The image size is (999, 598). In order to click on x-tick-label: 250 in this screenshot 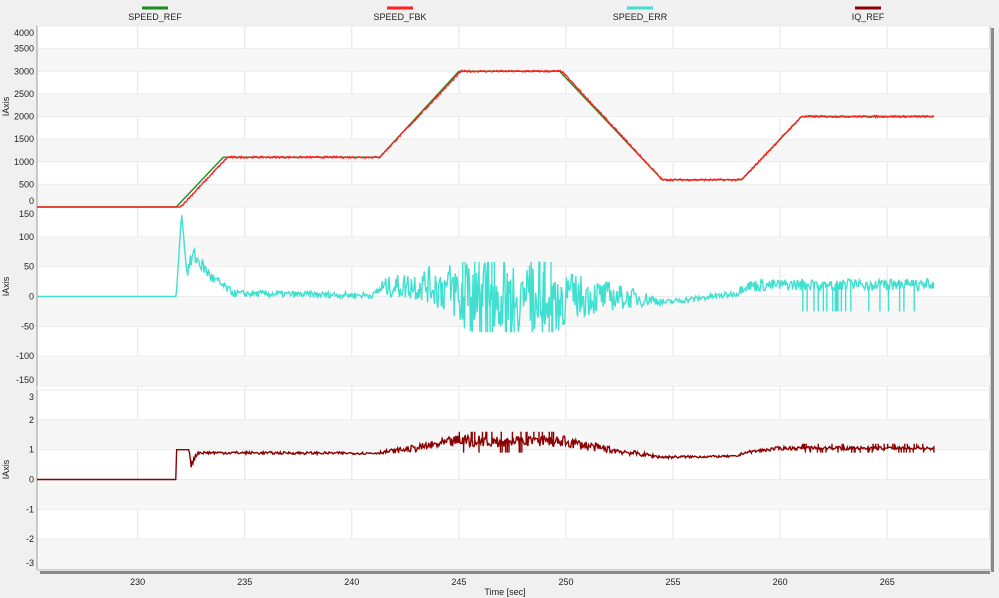, I will do `click(565, 582)`.